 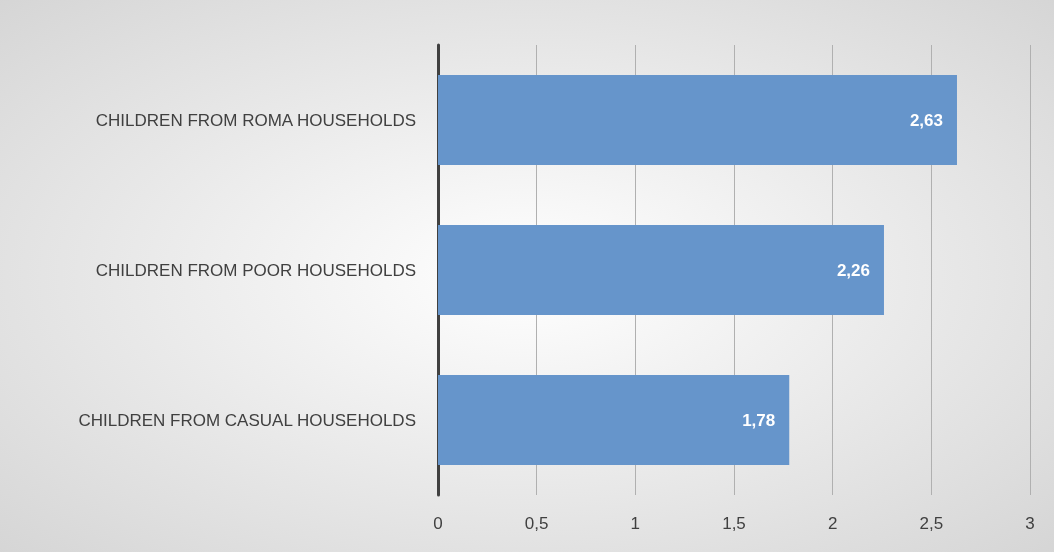 I want to click on y-tick-label: CHILDREN FROM CASUAL HOUSEHOLDS, so click(x=247, y=420).